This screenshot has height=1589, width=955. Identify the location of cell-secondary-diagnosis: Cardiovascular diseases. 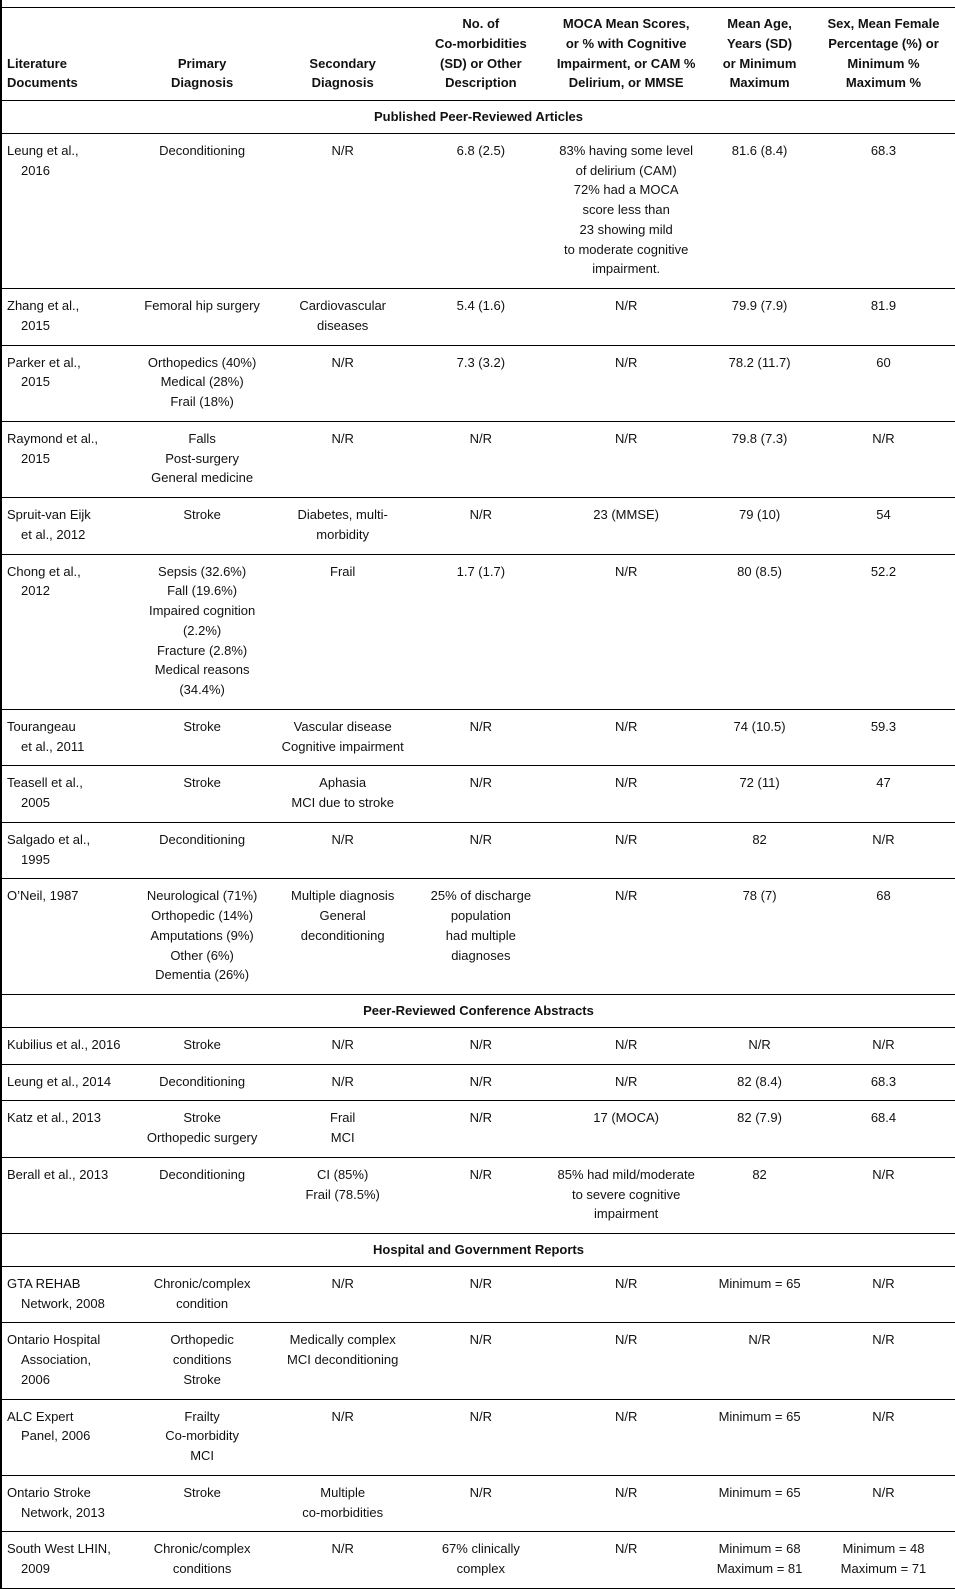
(342, 317).